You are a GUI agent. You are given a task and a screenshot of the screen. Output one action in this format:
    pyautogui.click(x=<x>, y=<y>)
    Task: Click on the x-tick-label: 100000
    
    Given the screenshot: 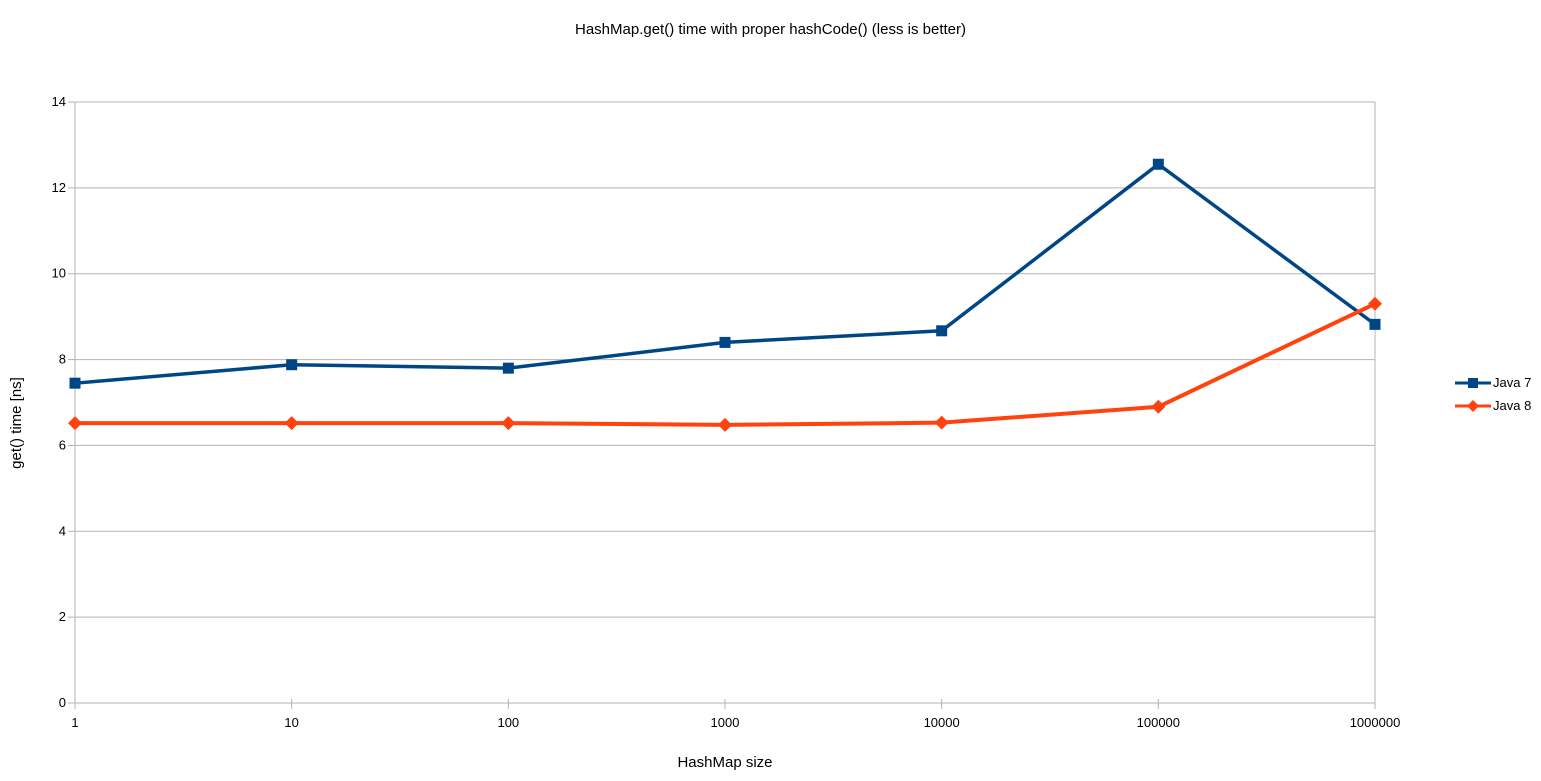 What is the action you would take?
    pyautogui.click(x=1158, y=722)
    